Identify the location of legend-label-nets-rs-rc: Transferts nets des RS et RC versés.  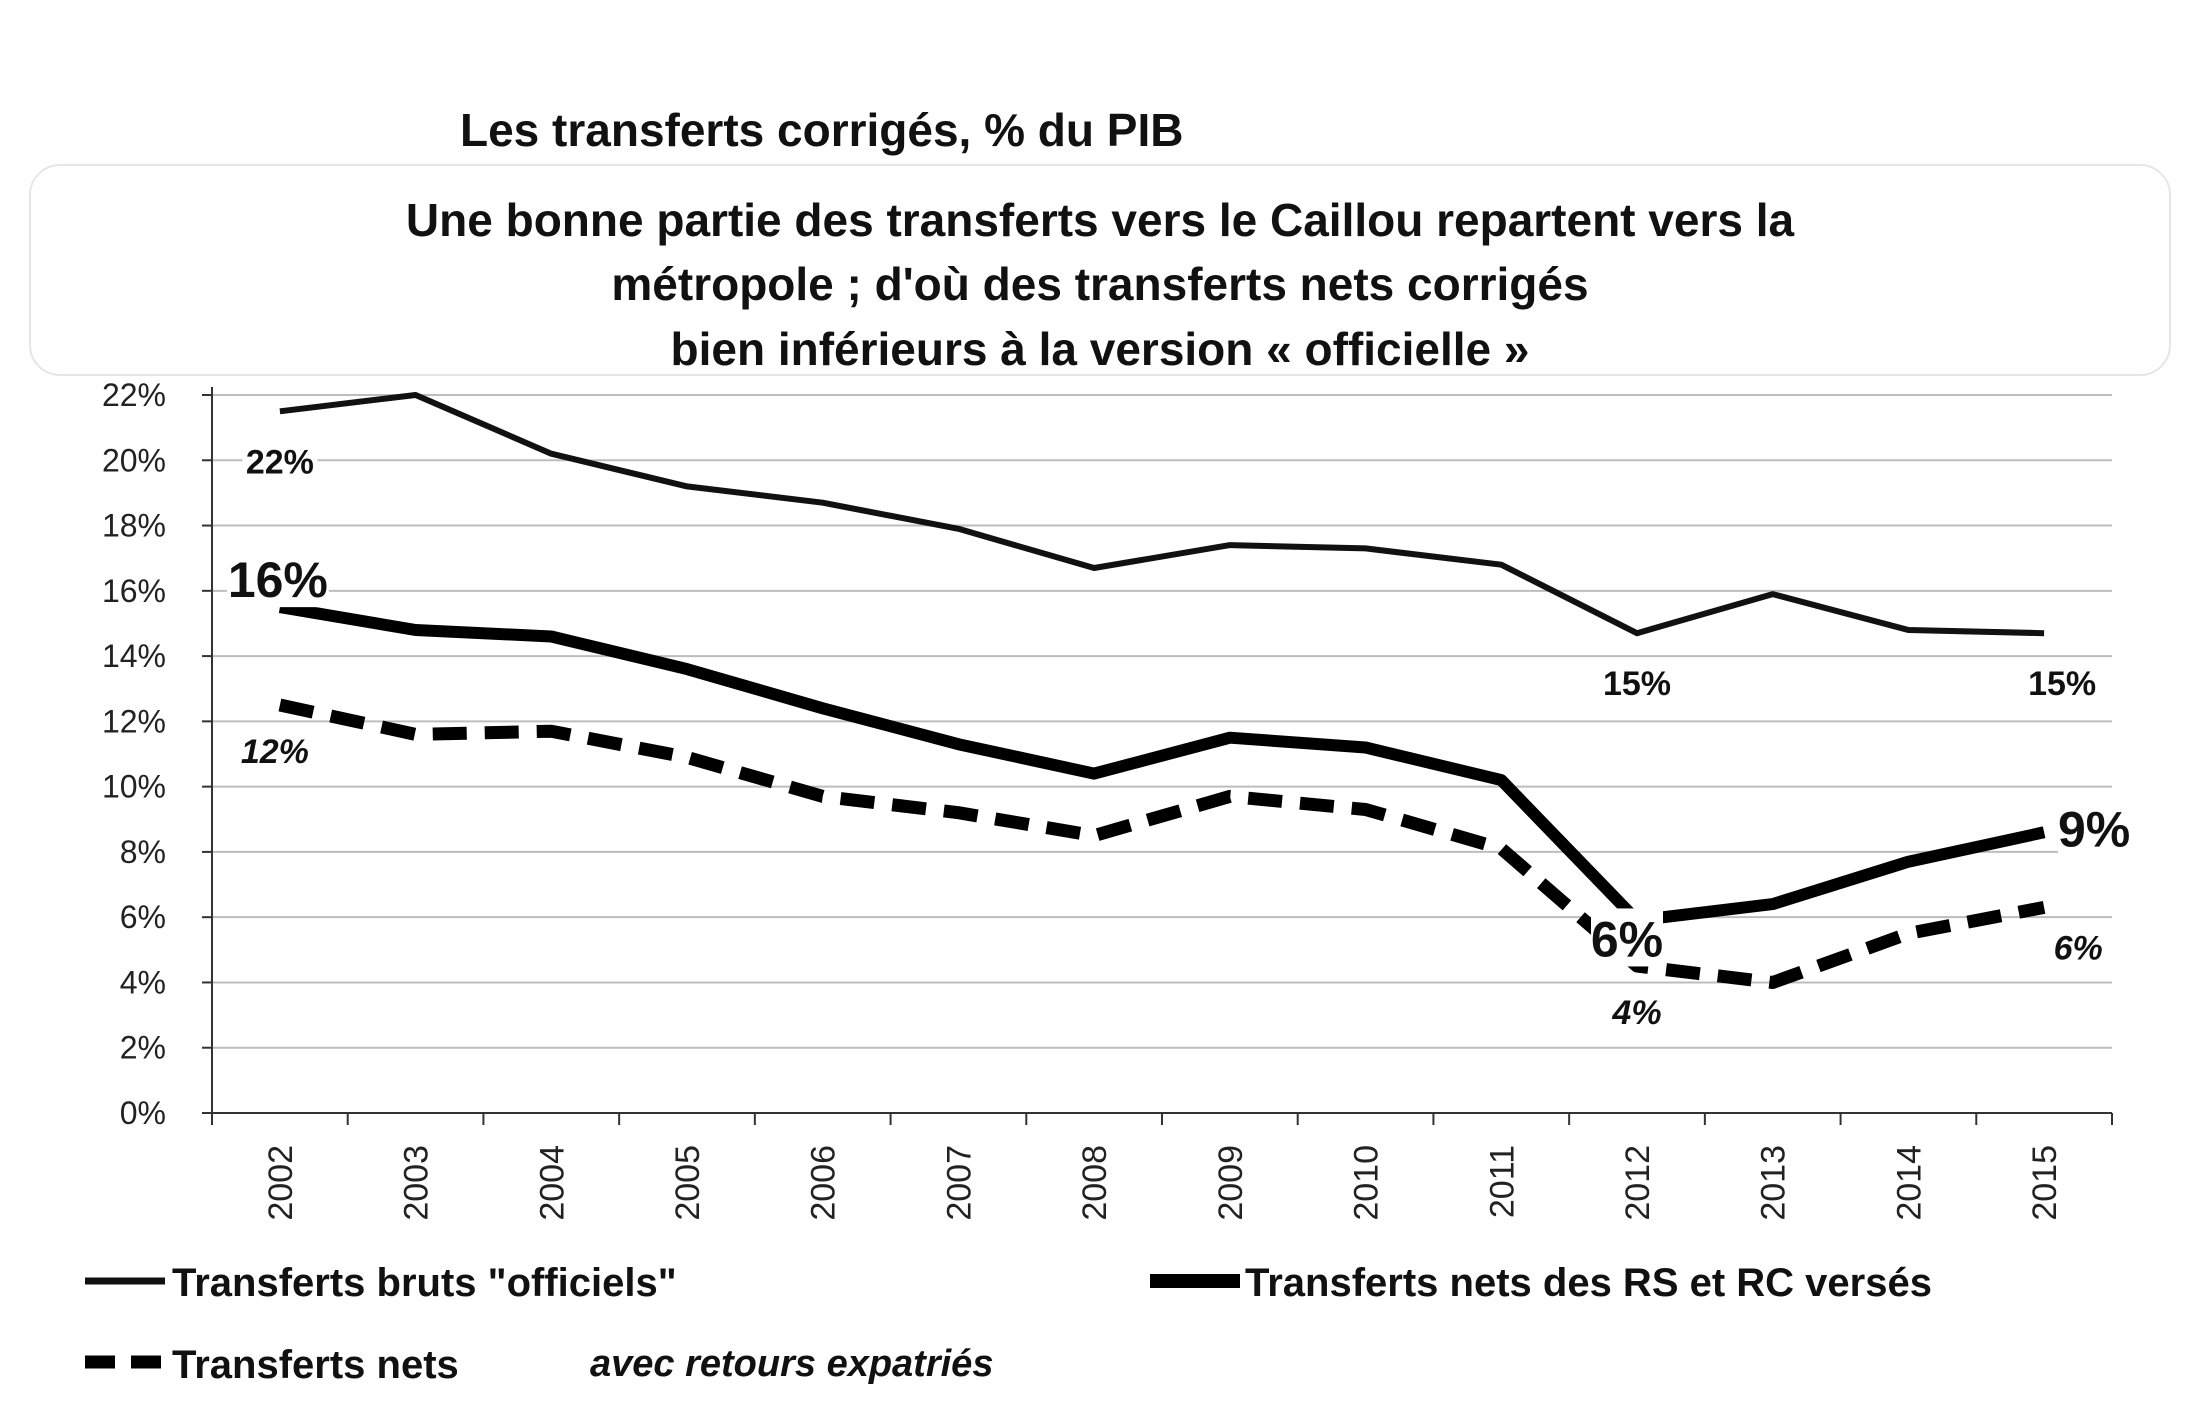
(1588, 1283).